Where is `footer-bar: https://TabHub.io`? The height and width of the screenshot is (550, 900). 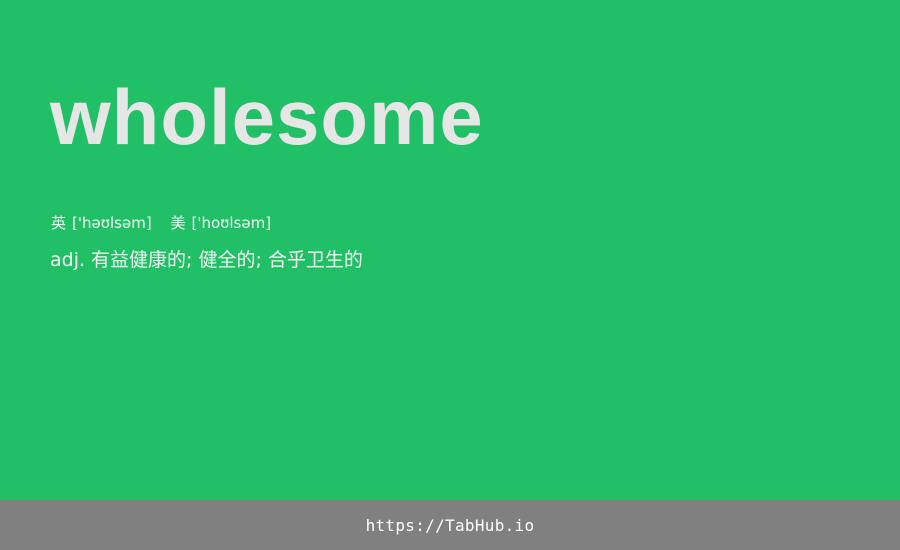
footer-bar: https://TabHub.io is located at coordinates (450, 525).